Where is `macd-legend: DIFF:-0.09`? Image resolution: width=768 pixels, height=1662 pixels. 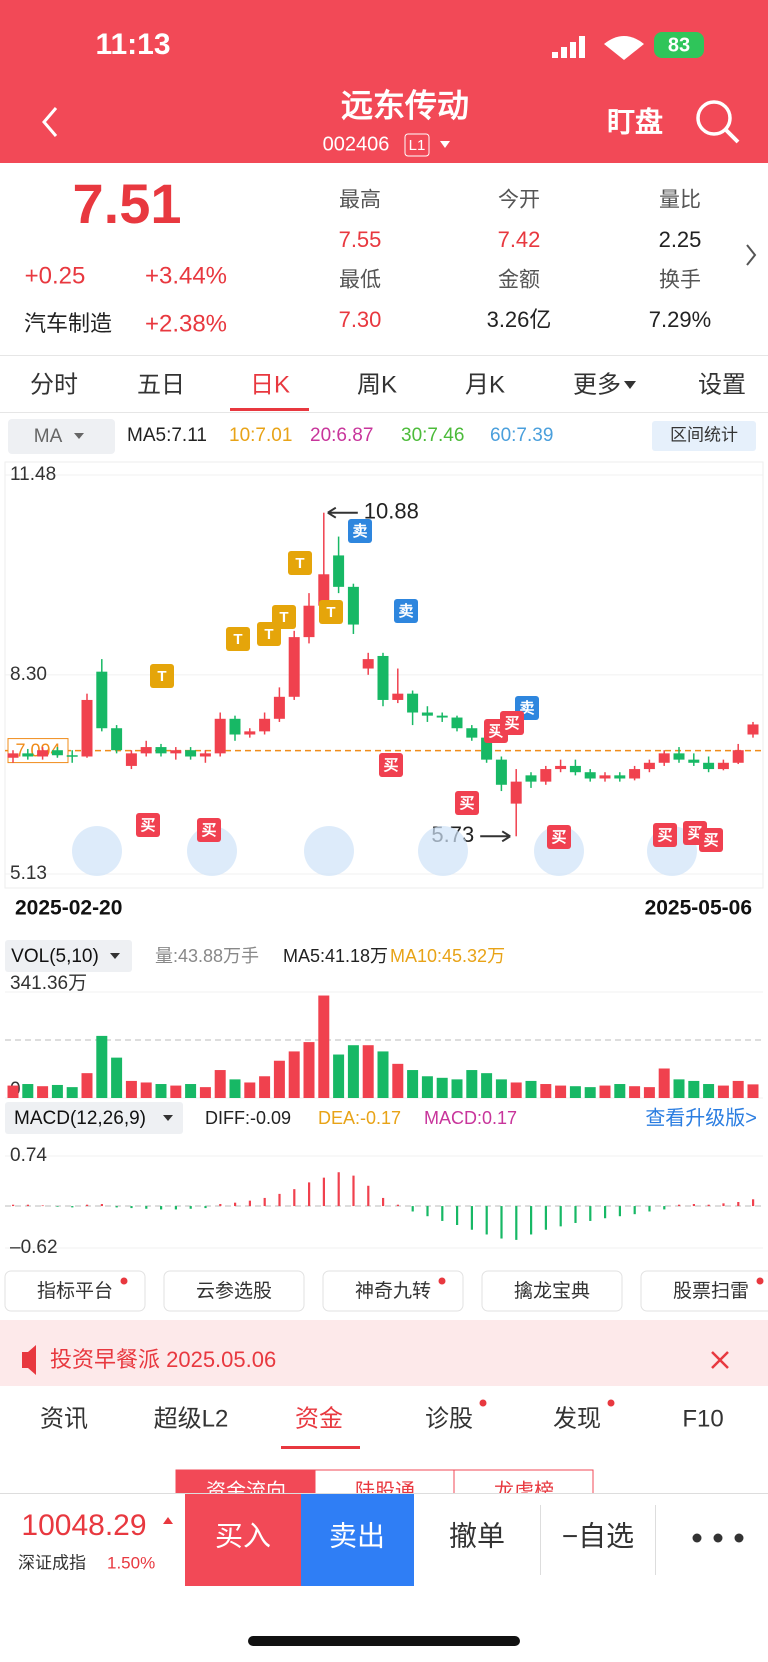 macd-legend: DIFF:-0.09 is located at coordinates (248, 1118).